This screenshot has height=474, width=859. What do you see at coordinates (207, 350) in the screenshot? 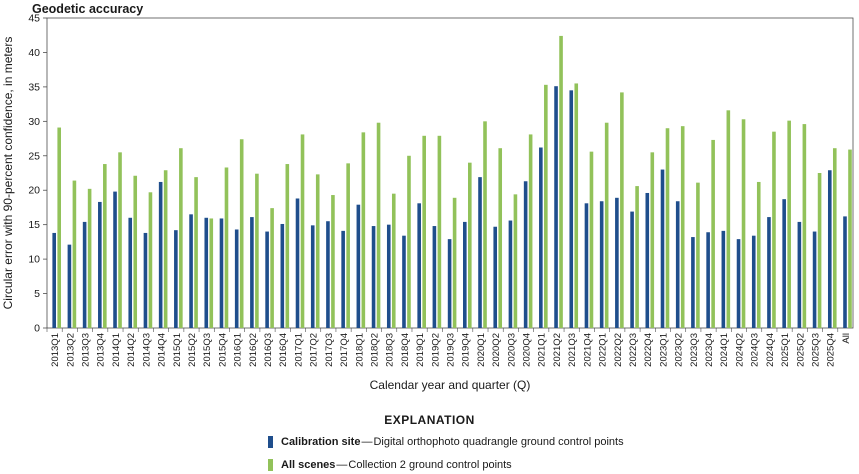
I see `x-tick-label: 2015Q3` at bounding box center [207, 350].